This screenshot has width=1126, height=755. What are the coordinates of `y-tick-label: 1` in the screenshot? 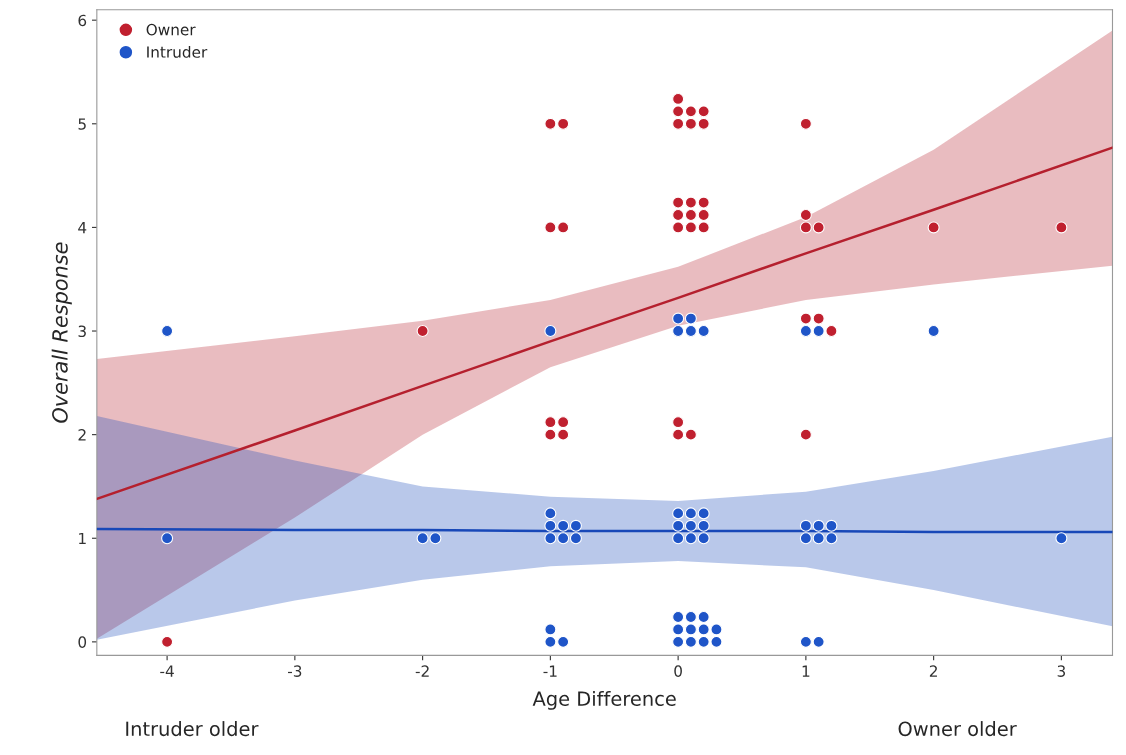 It's located at (82, 538).